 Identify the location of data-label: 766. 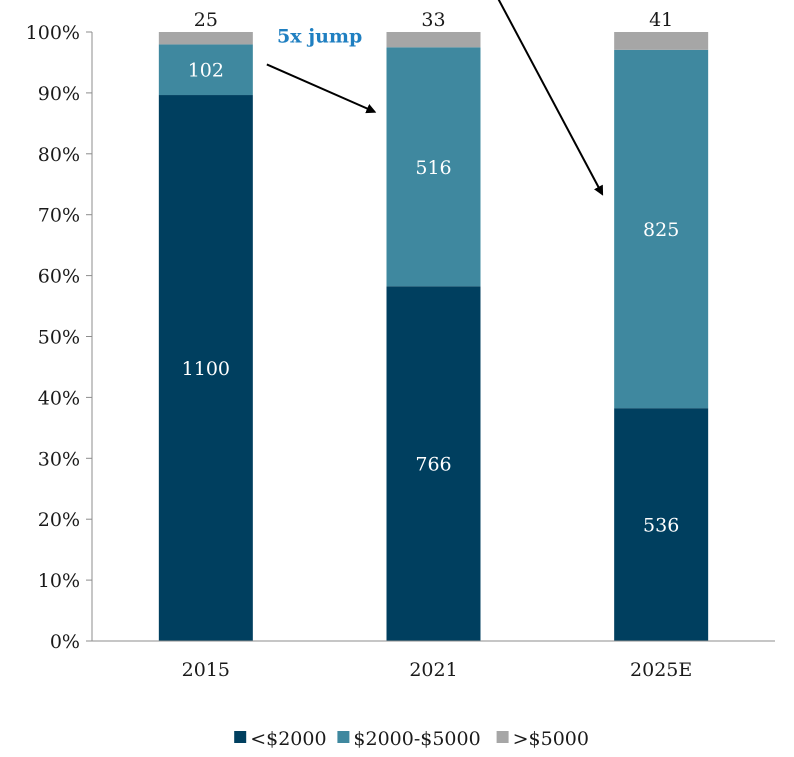
(433, 465).